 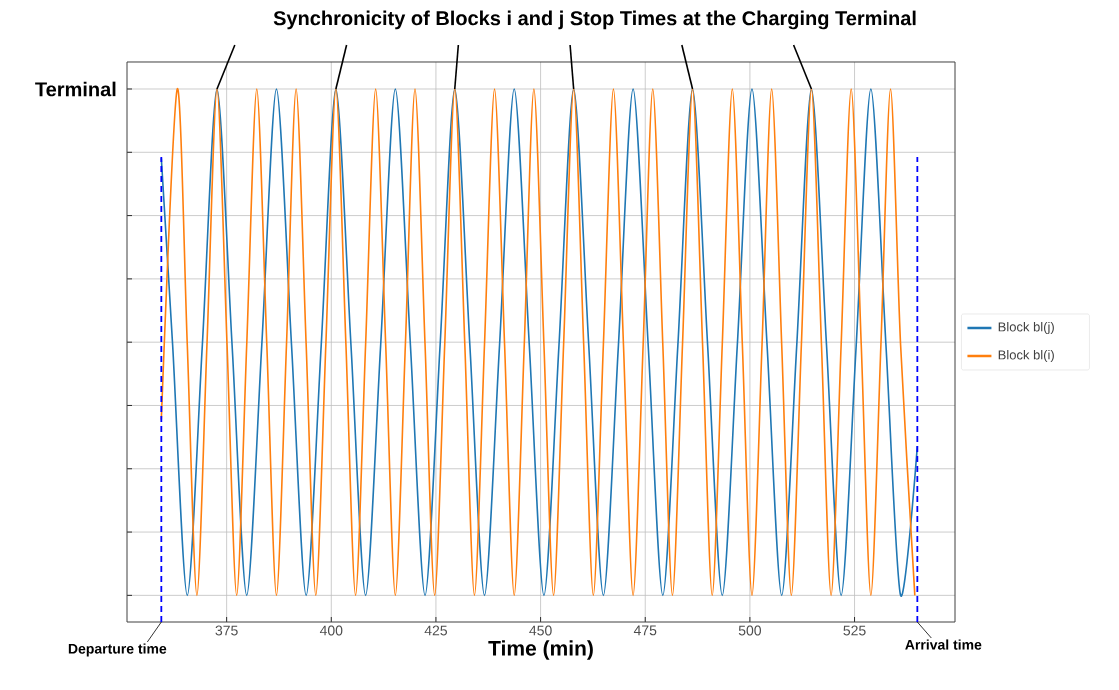 I want to click on chart-title: Synchronicity of Blocks i and j Stop Times at the Charging Terminal, so click(x=594, y=20).